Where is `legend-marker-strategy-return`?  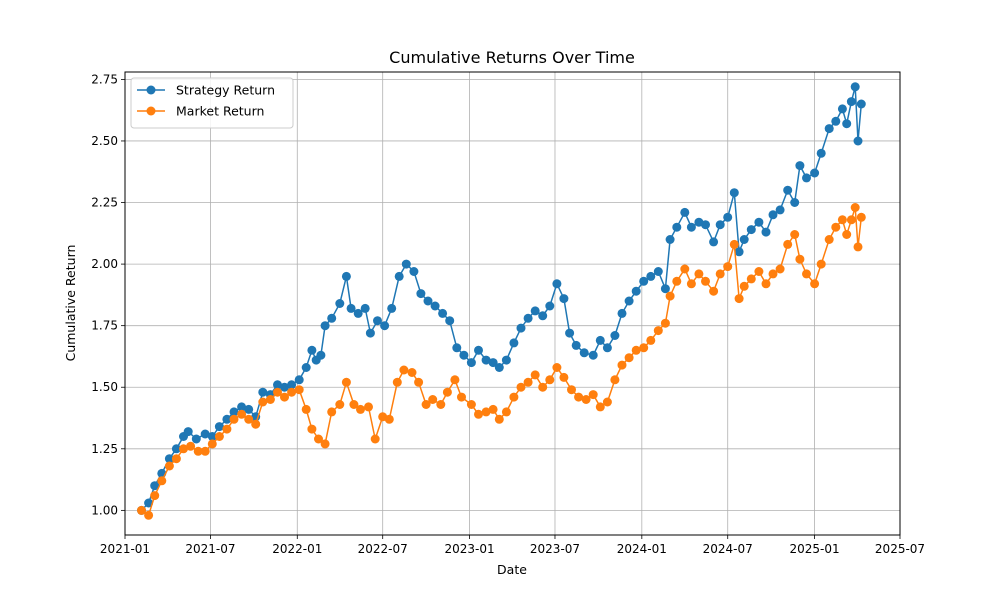
legend-marker-strategy-return is located at coordinates (151, 90).